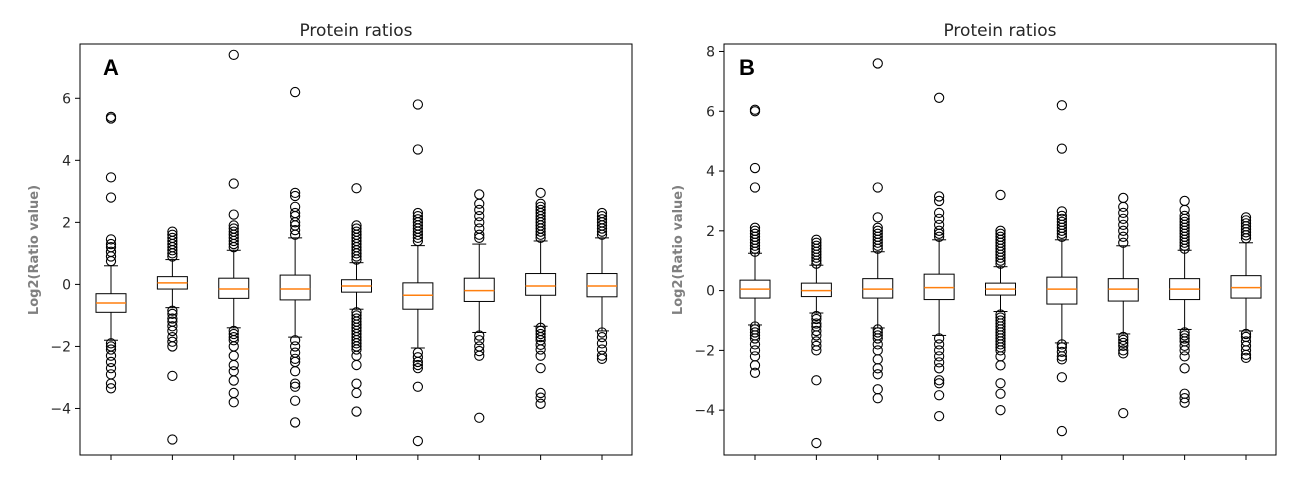  Describe the element at coordinates (710, 112) in the screenshot. I see `panel-b-y-tick-label: 6` at that location.